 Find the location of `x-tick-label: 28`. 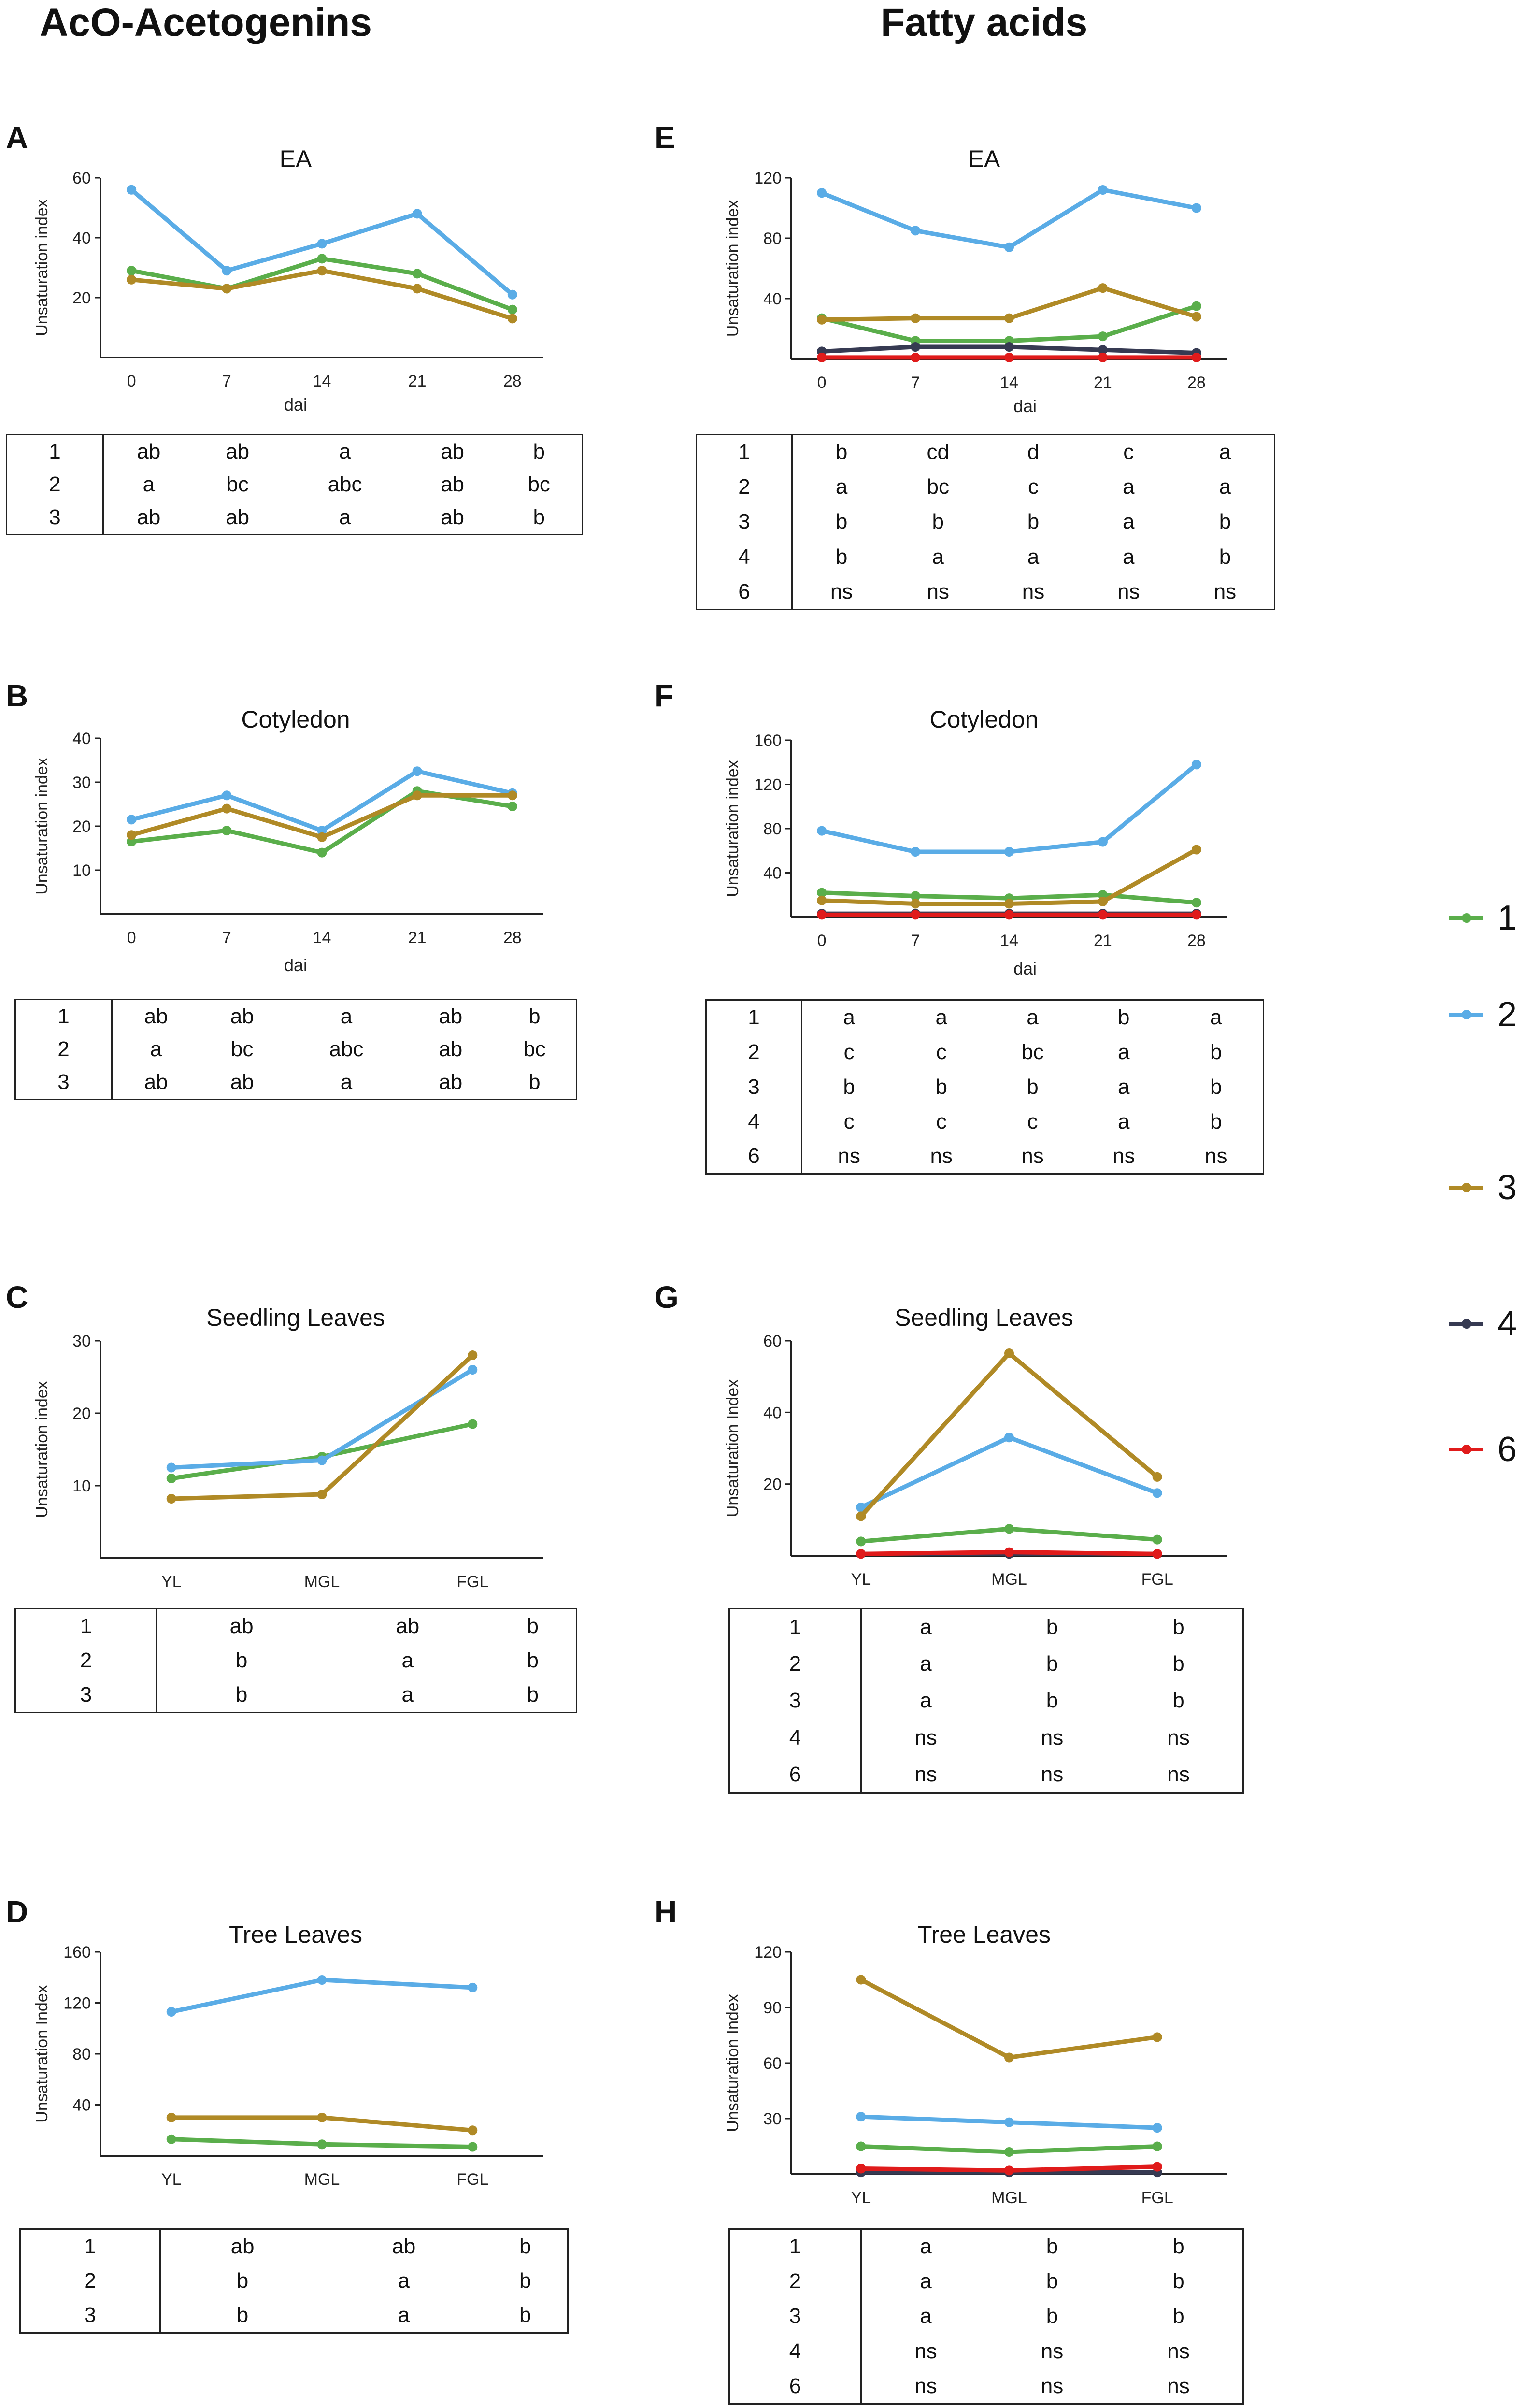

x-tick-label: 28 is located at coordinates (512, 938).